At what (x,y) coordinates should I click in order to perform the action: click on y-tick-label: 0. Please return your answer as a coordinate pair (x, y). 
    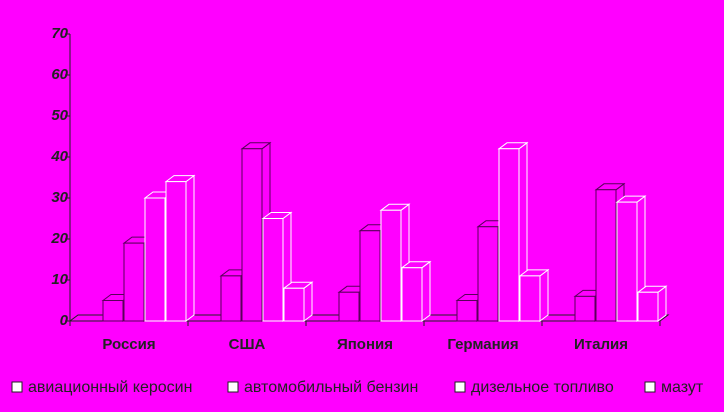
    Looking at the image, I should click on (64, 320).